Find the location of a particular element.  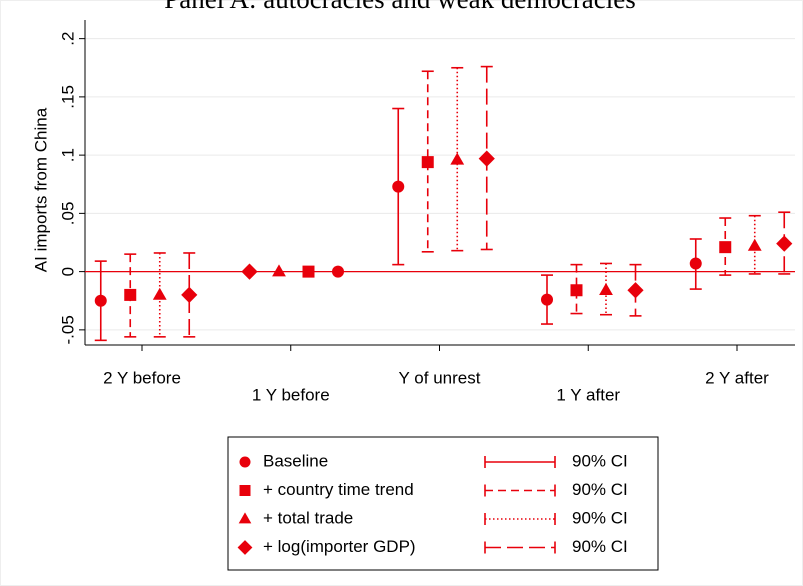

x-tick-label: 1 Y before is located at coordinates (291, 394).